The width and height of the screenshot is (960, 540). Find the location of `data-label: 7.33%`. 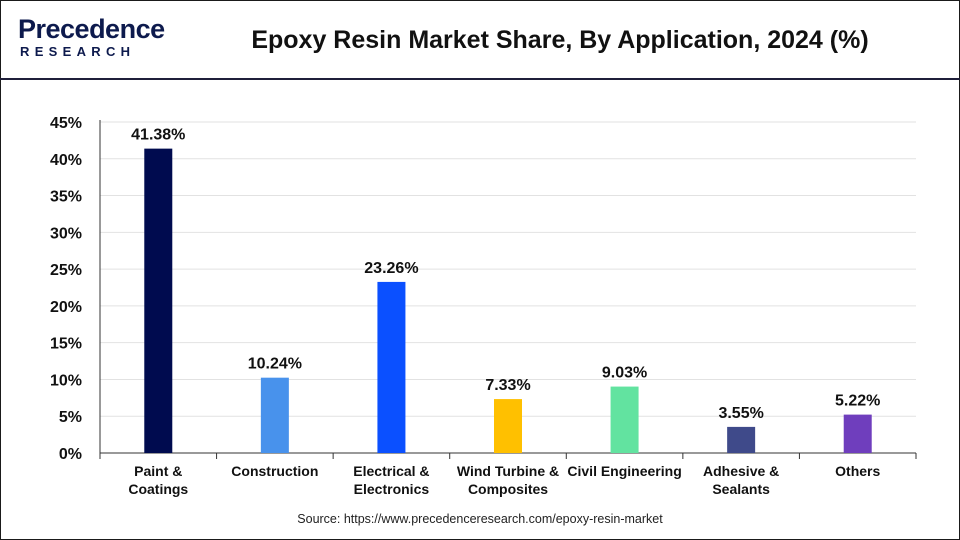

data-label: 7.33% is located at coordinates (507, 385).